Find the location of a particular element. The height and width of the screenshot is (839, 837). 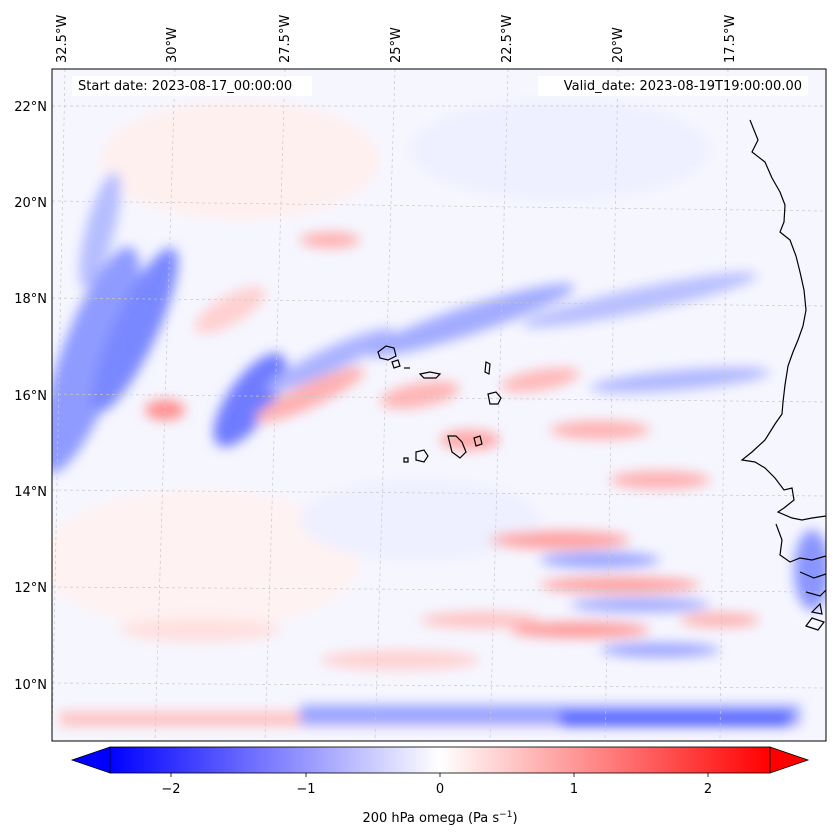

island-boa-vista is located at coordinates (494, 398).